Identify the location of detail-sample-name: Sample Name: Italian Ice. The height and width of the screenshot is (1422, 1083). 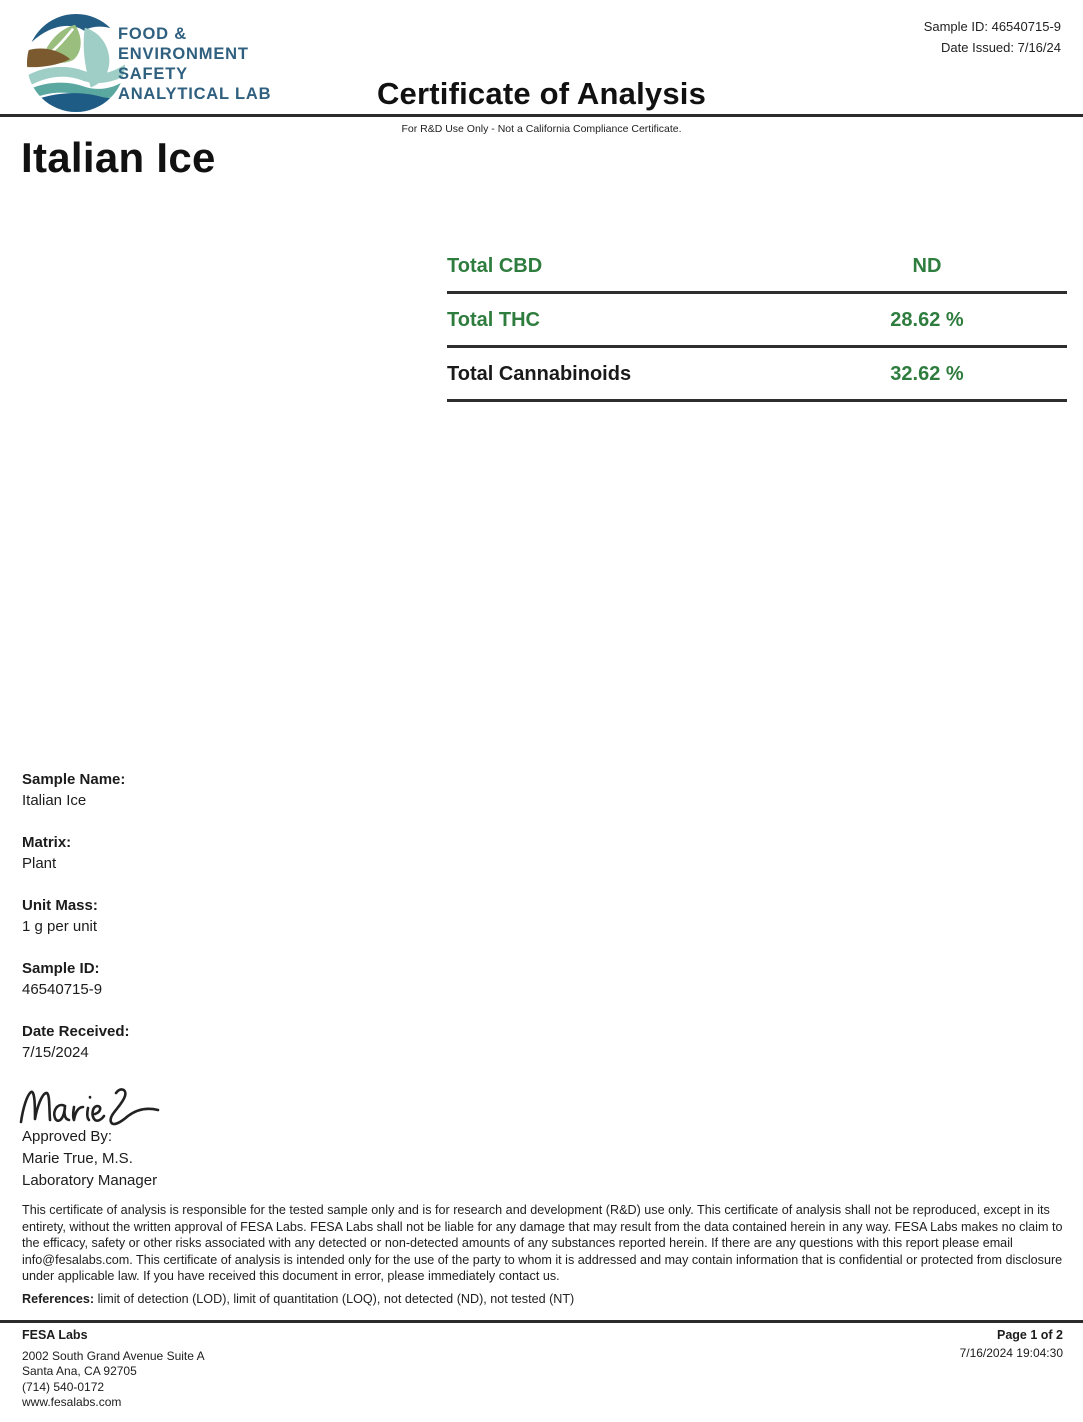
(76, 790).